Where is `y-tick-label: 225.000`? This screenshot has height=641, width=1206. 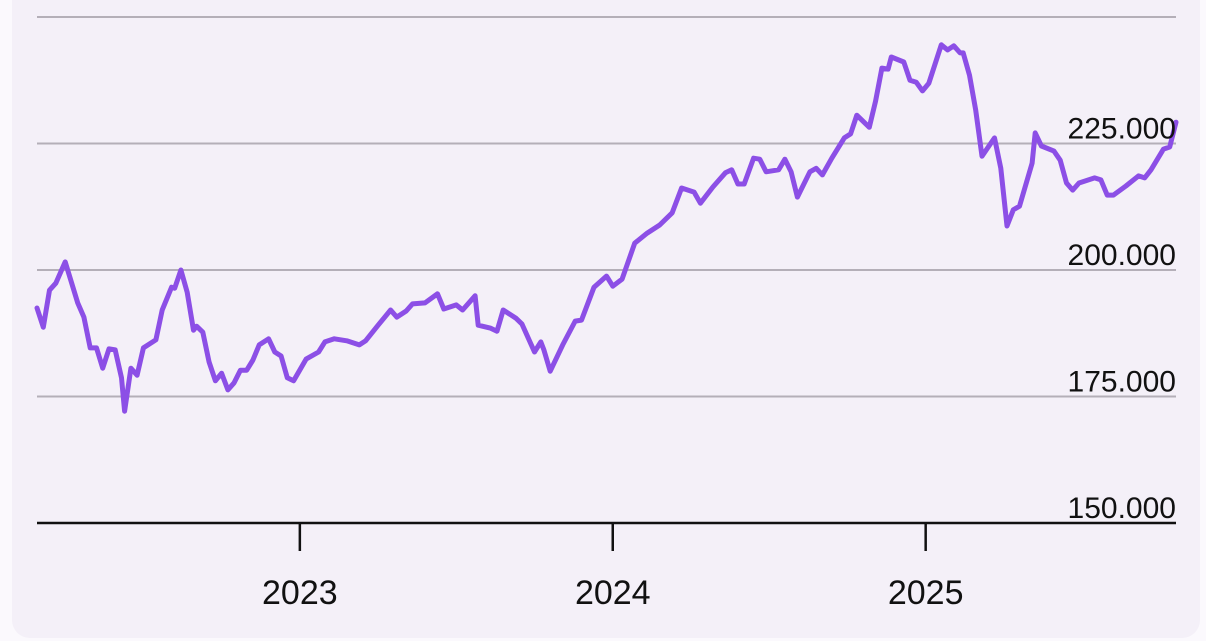 y-tick-label: 225.000 is located at coordinates (1122, 129).